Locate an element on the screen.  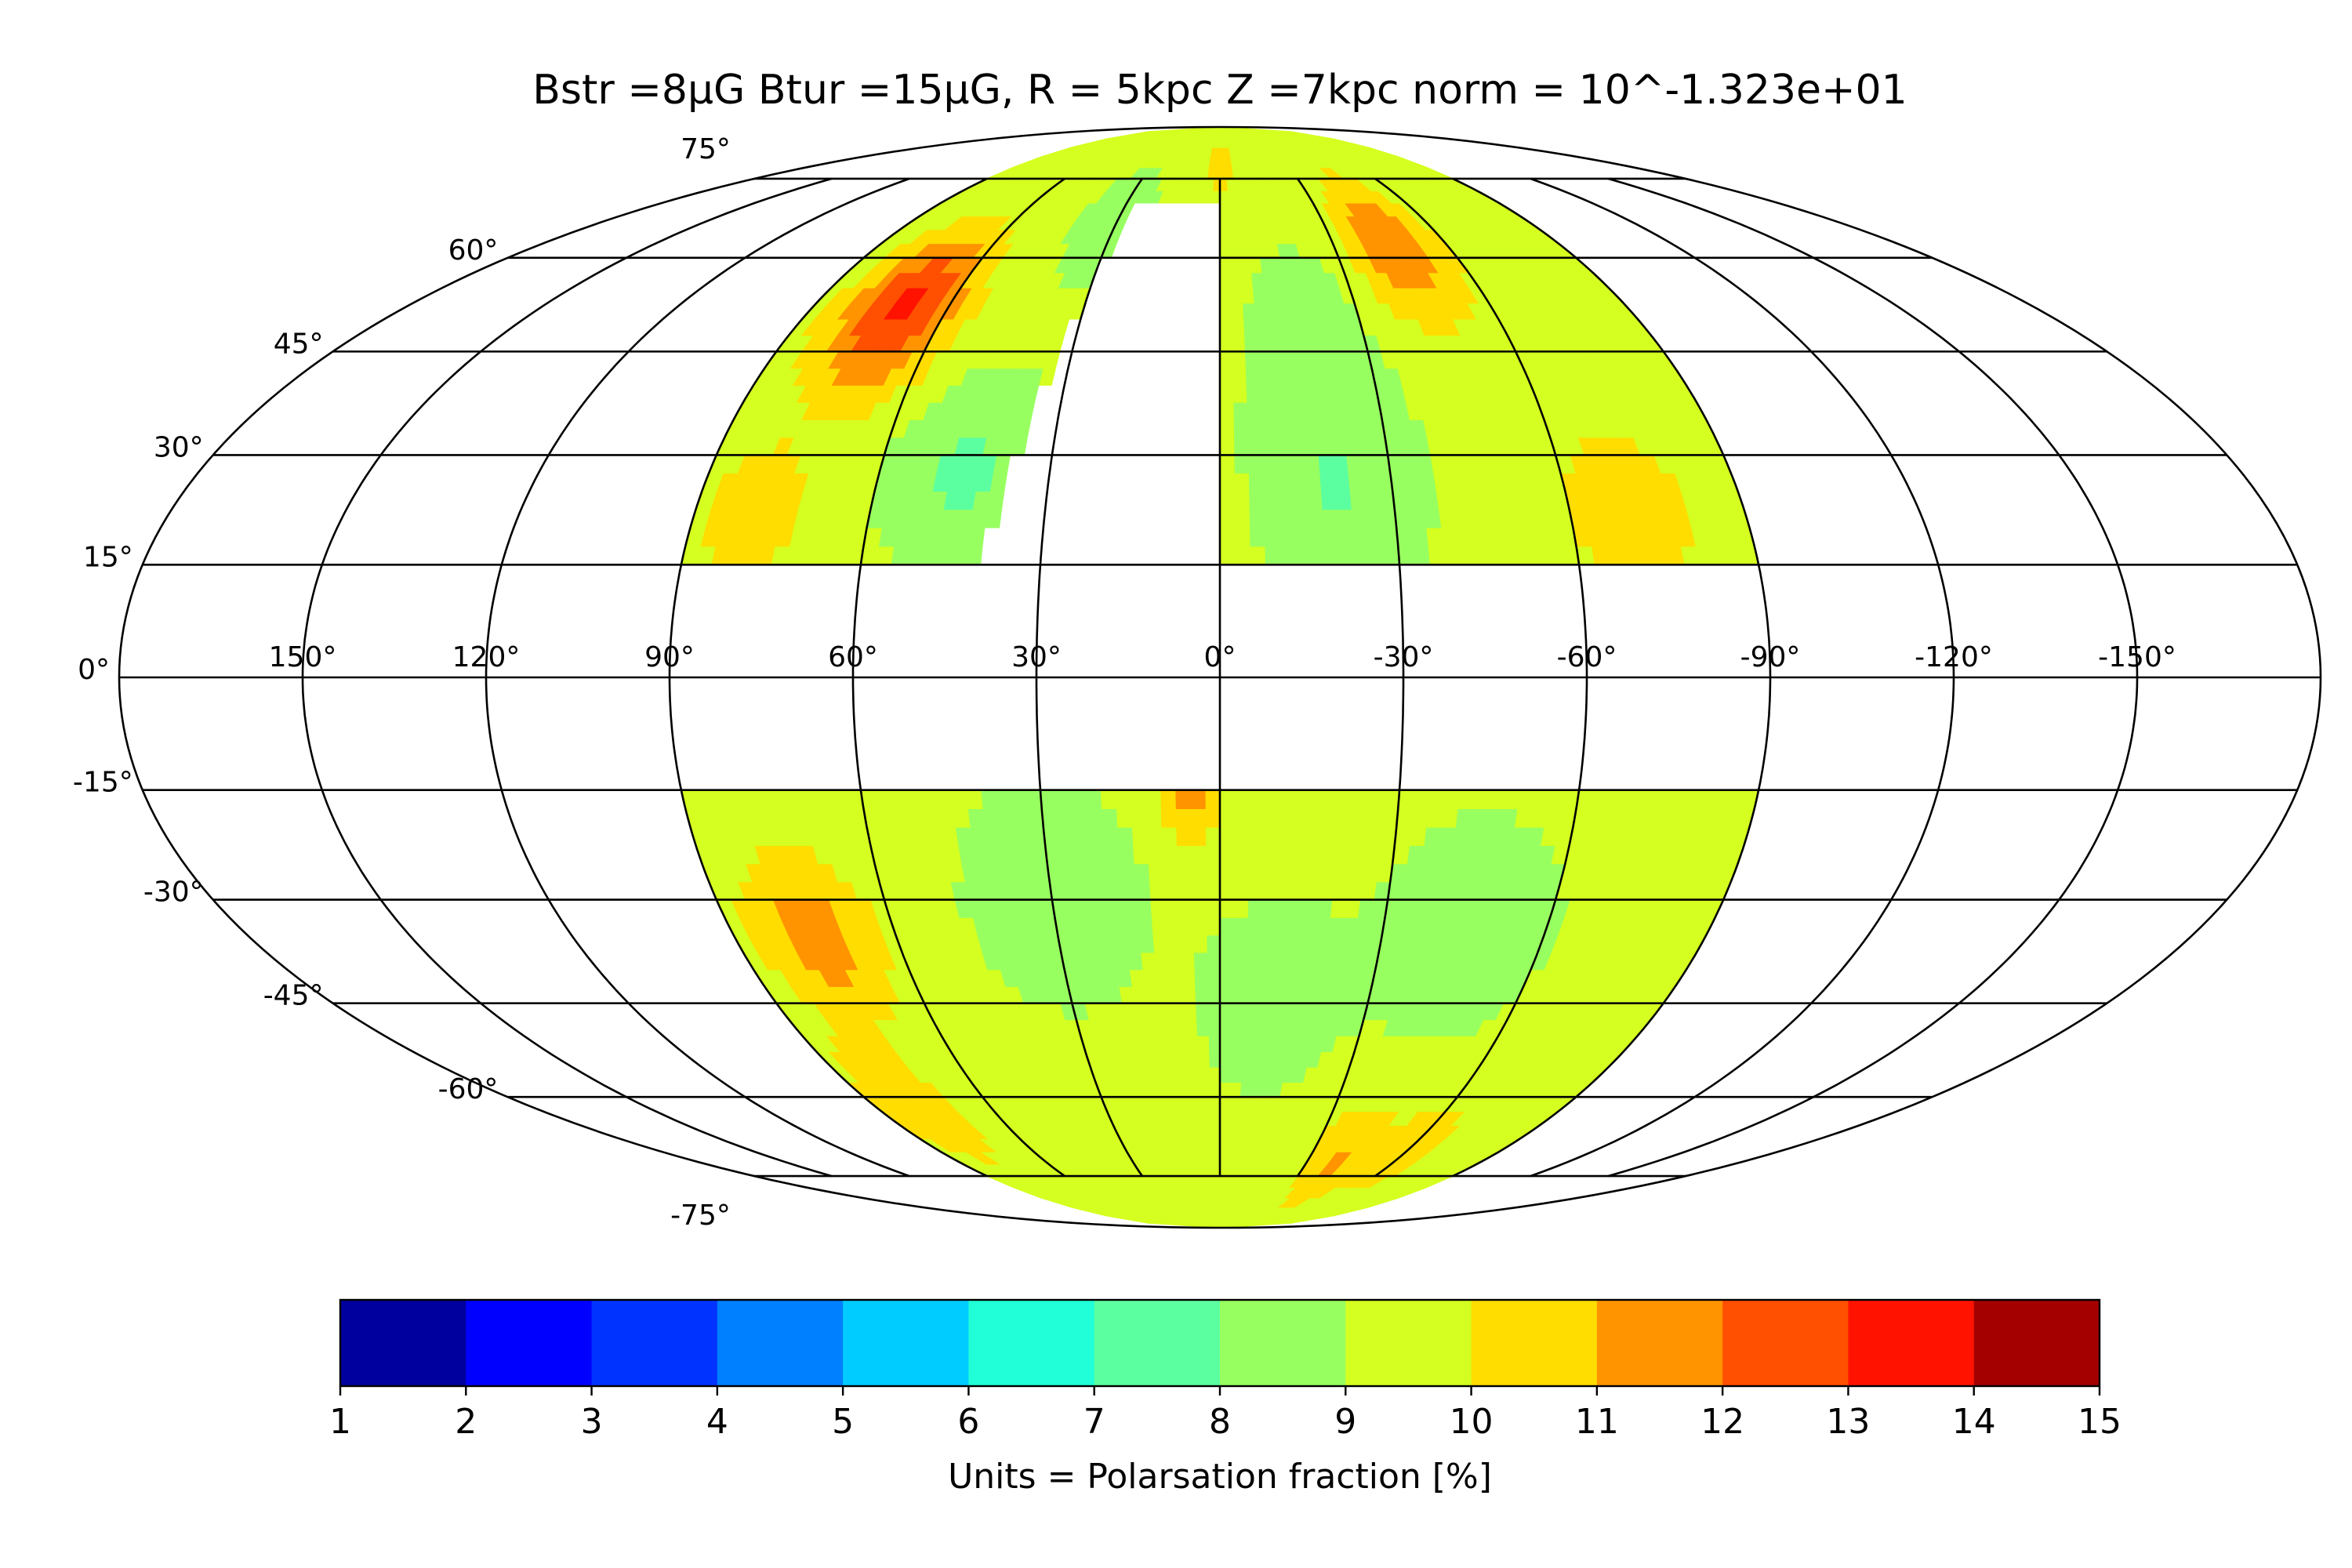
longitude-tick-label: 90° is located at coordinates (669, 657).